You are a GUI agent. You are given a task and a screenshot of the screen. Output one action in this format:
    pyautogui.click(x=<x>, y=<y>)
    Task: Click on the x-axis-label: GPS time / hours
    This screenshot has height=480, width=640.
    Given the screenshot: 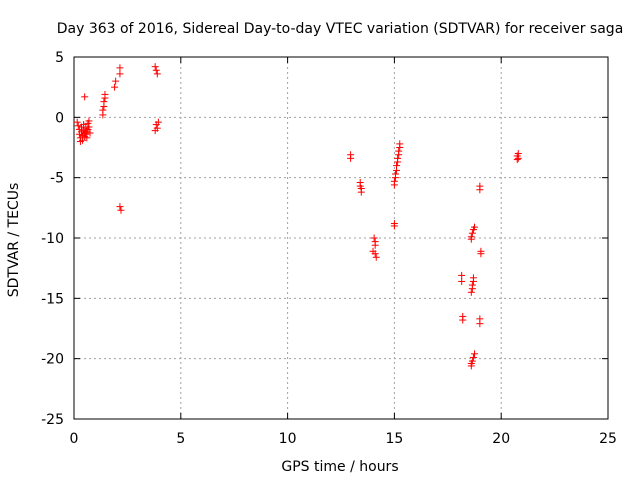 What is the action you would take?
    pyautogui.click(x=339, y=467)
    